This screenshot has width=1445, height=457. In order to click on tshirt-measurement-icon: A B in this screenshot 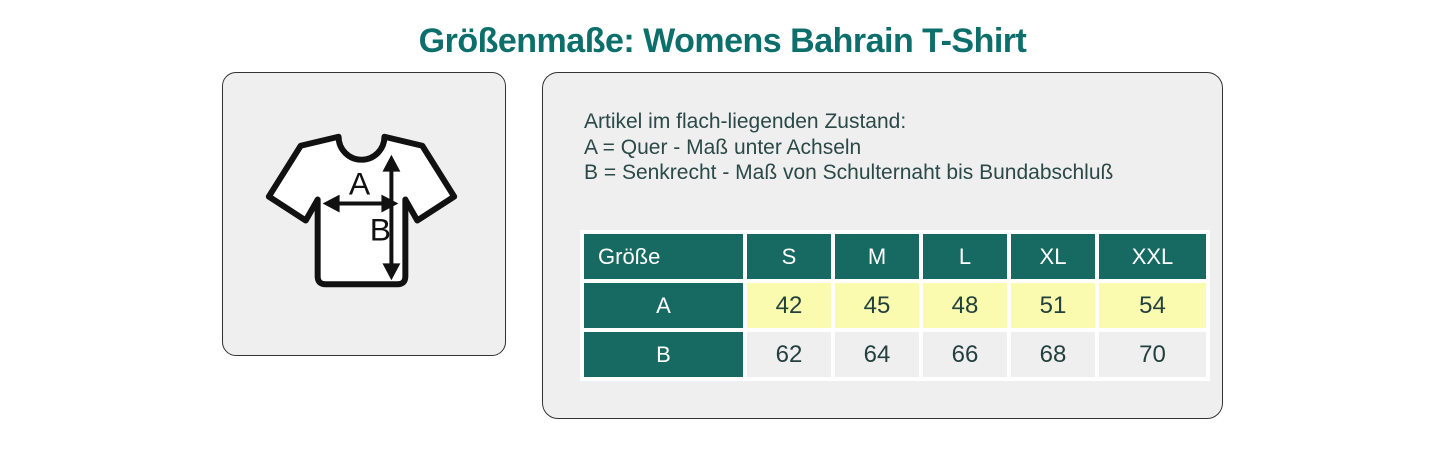, I will do `click(361, 210)`.